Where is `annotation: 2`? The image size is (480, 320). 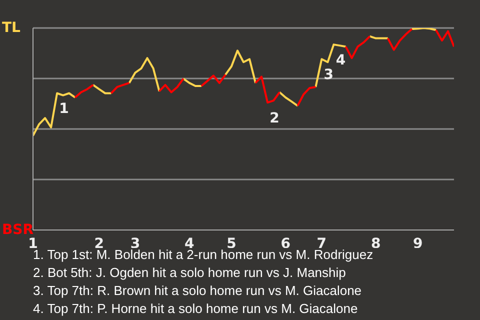
annotation: 2 is located at coordinates (275, 118).